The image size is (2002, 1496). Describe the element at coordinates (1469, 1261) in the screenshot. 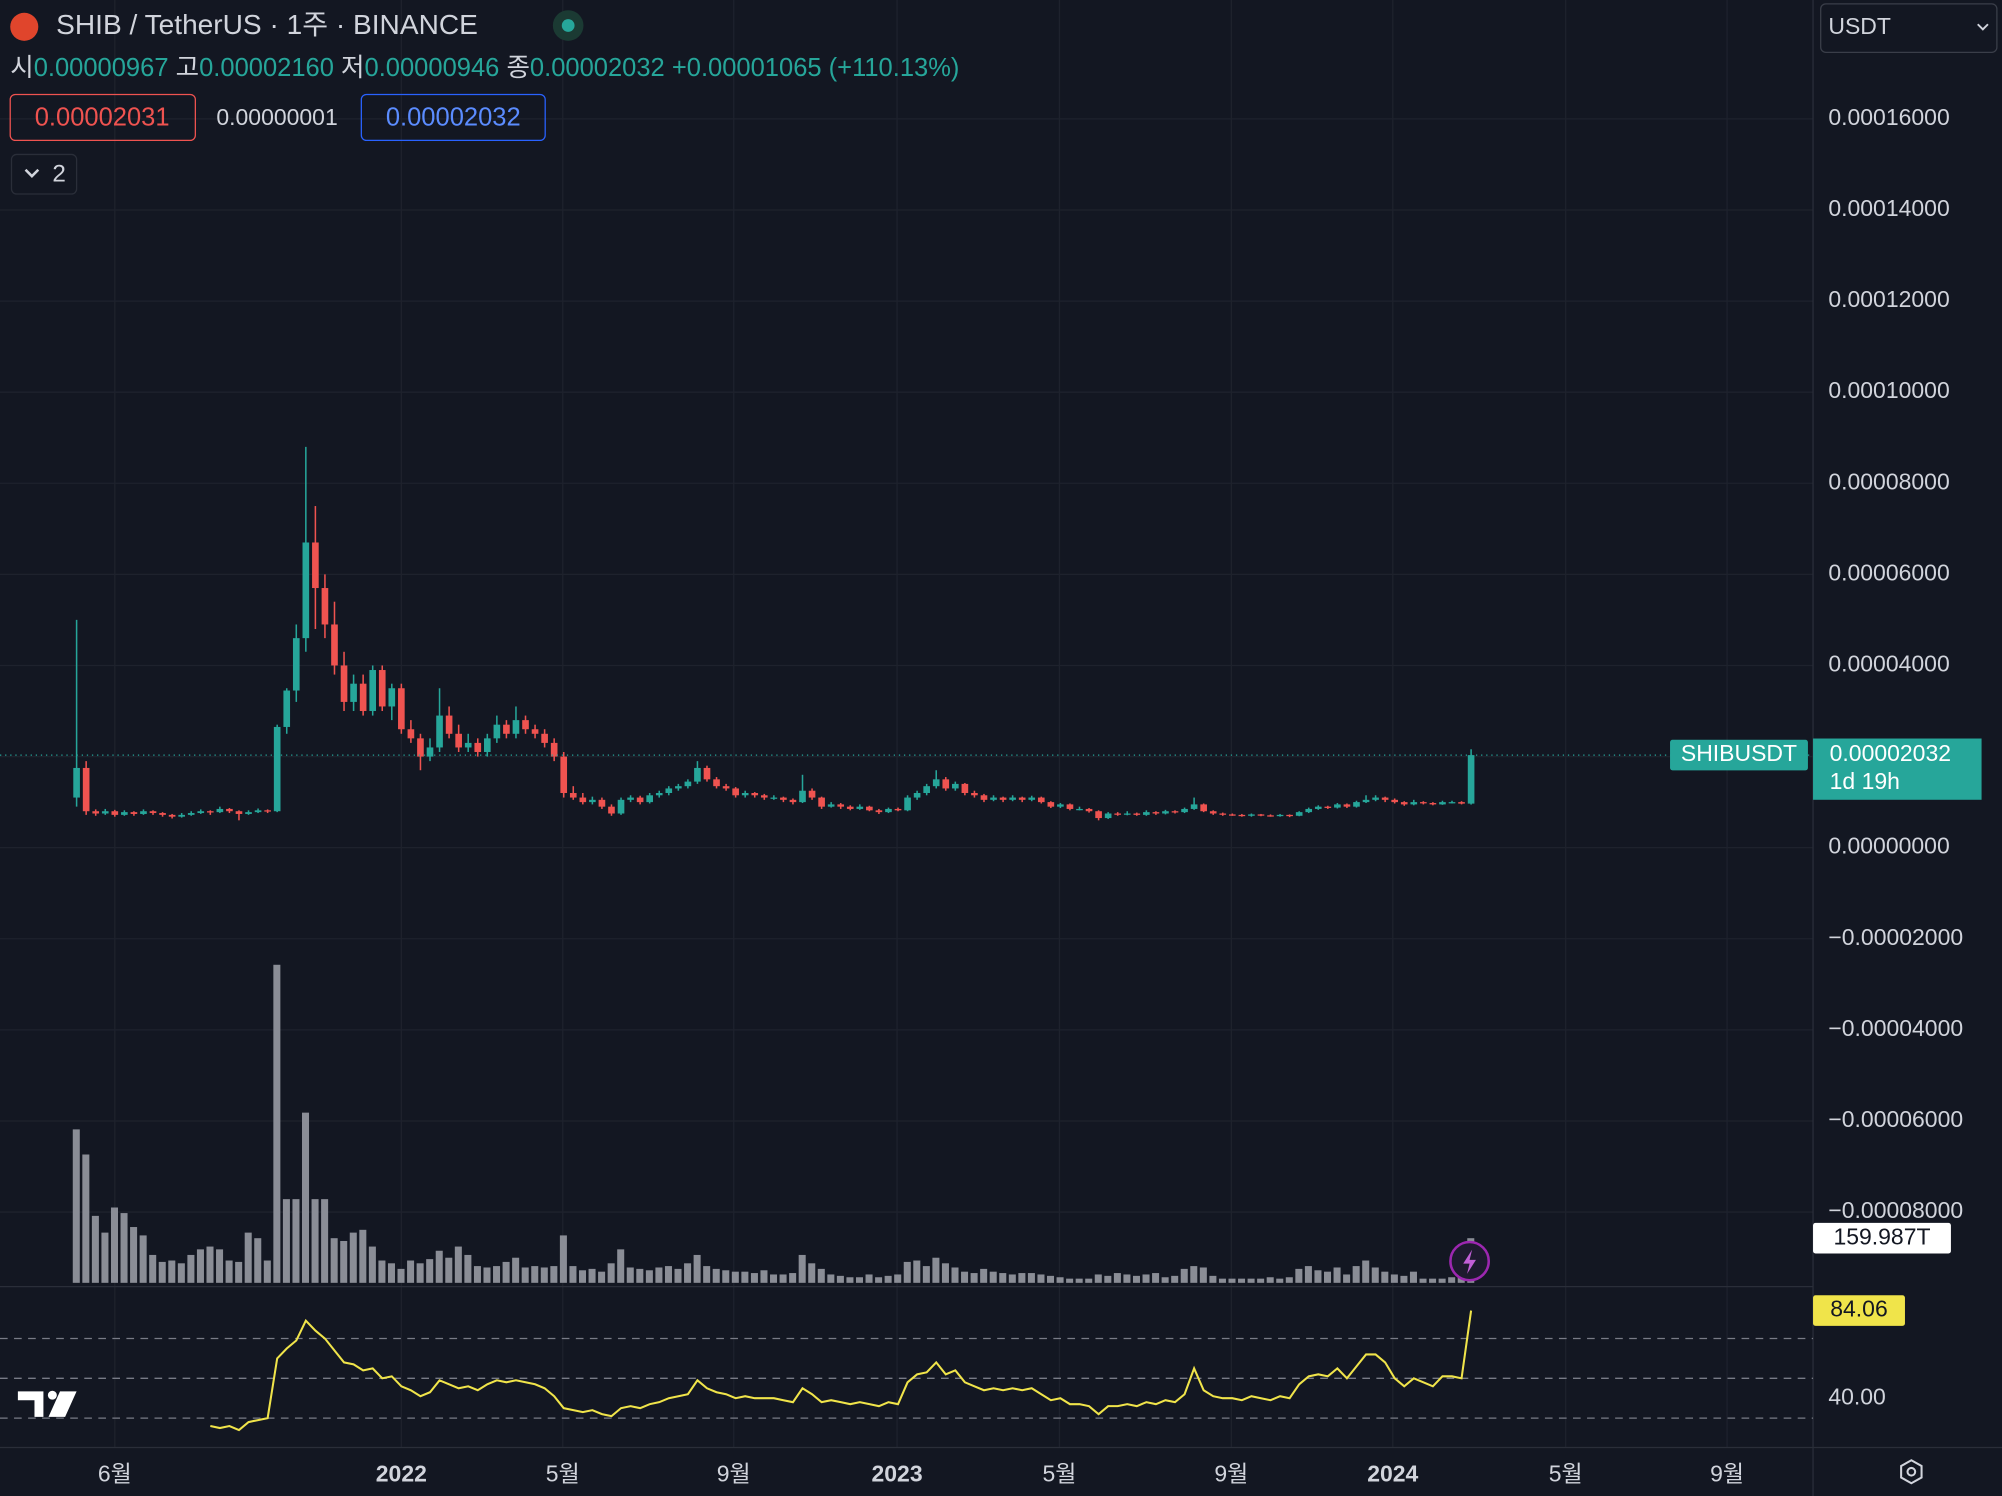

I see `flash-bolt` at that location.